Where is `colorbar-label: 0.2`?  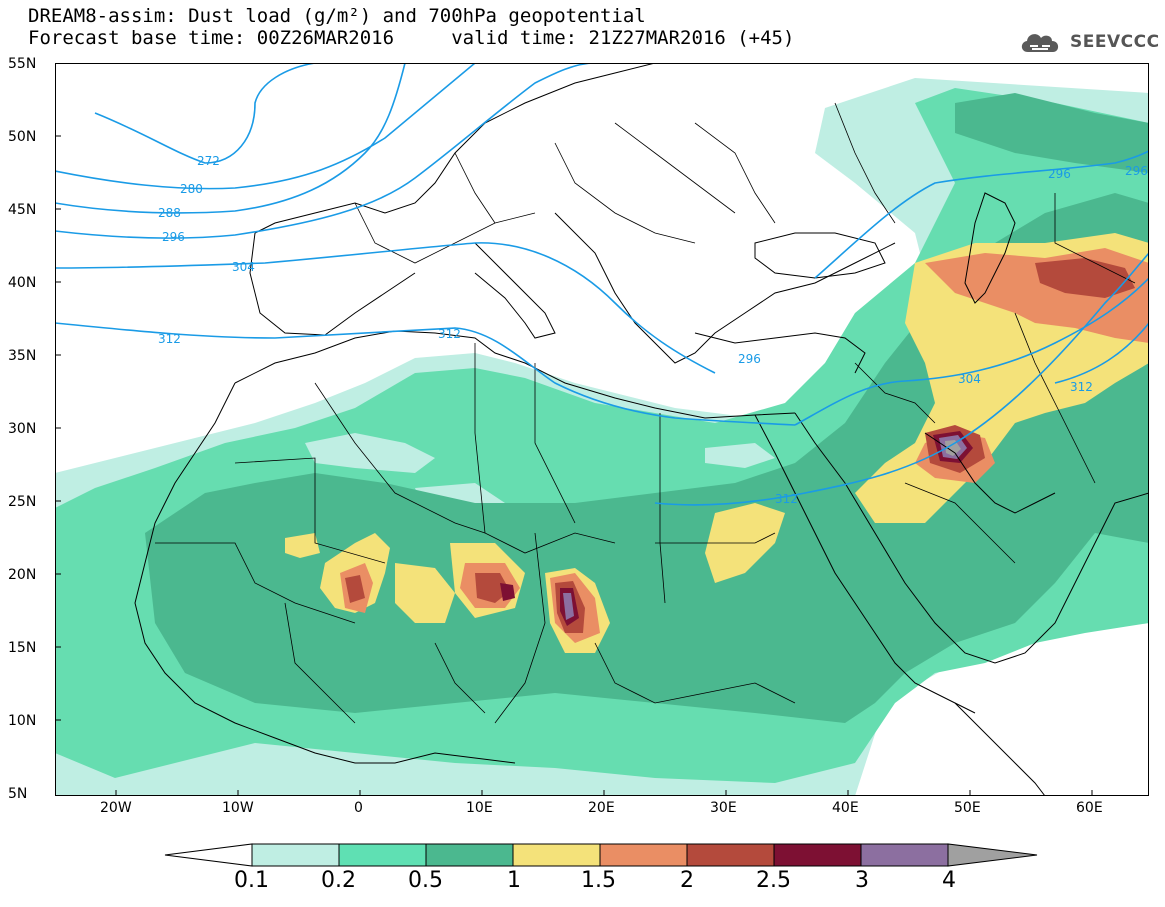 colorbar-label: 0.2 is located at coordinates (338, 880).